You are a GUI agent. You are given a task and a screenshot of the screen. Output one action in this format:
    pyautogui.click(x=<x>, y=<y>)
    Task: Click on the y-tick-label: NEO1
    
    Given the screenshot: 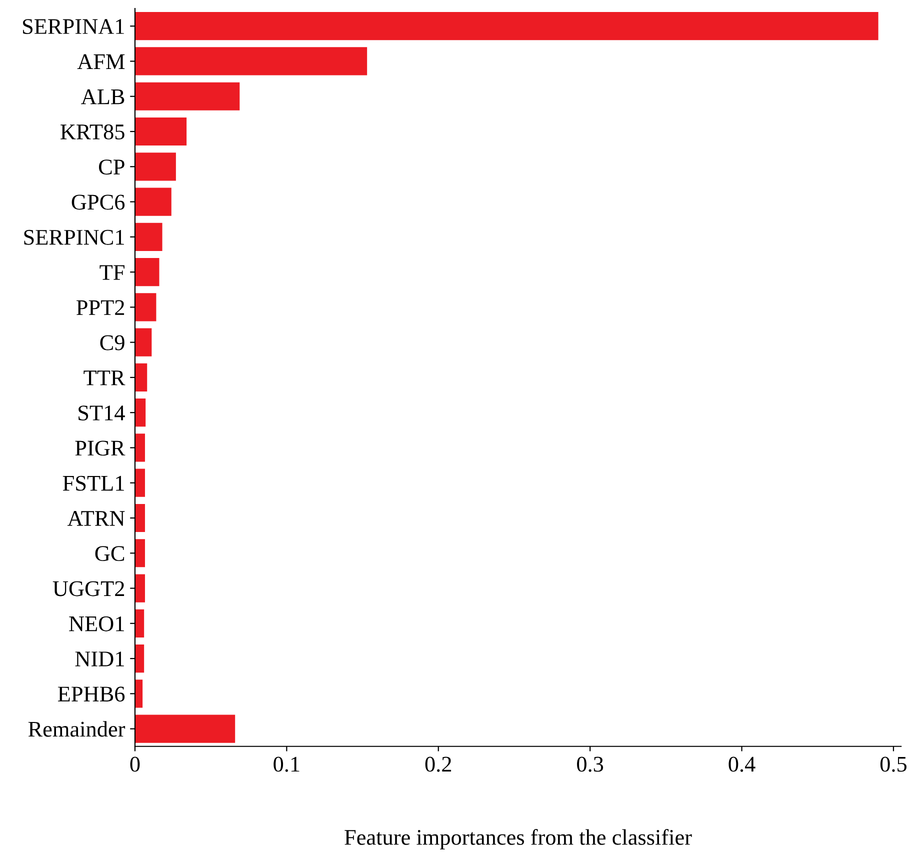 What is the action you would take?
    pyautogui.click(x=96, y=624)
    